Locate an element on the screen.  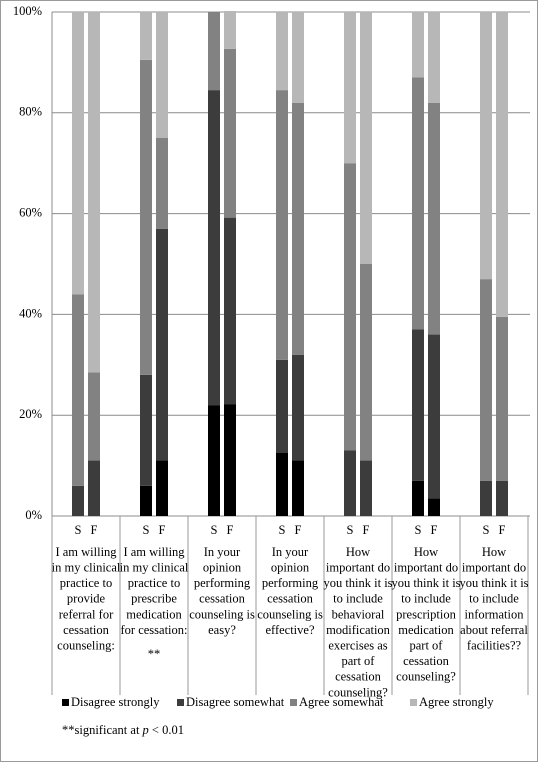
group-label: behavioral is located at coordinates (358, 614).